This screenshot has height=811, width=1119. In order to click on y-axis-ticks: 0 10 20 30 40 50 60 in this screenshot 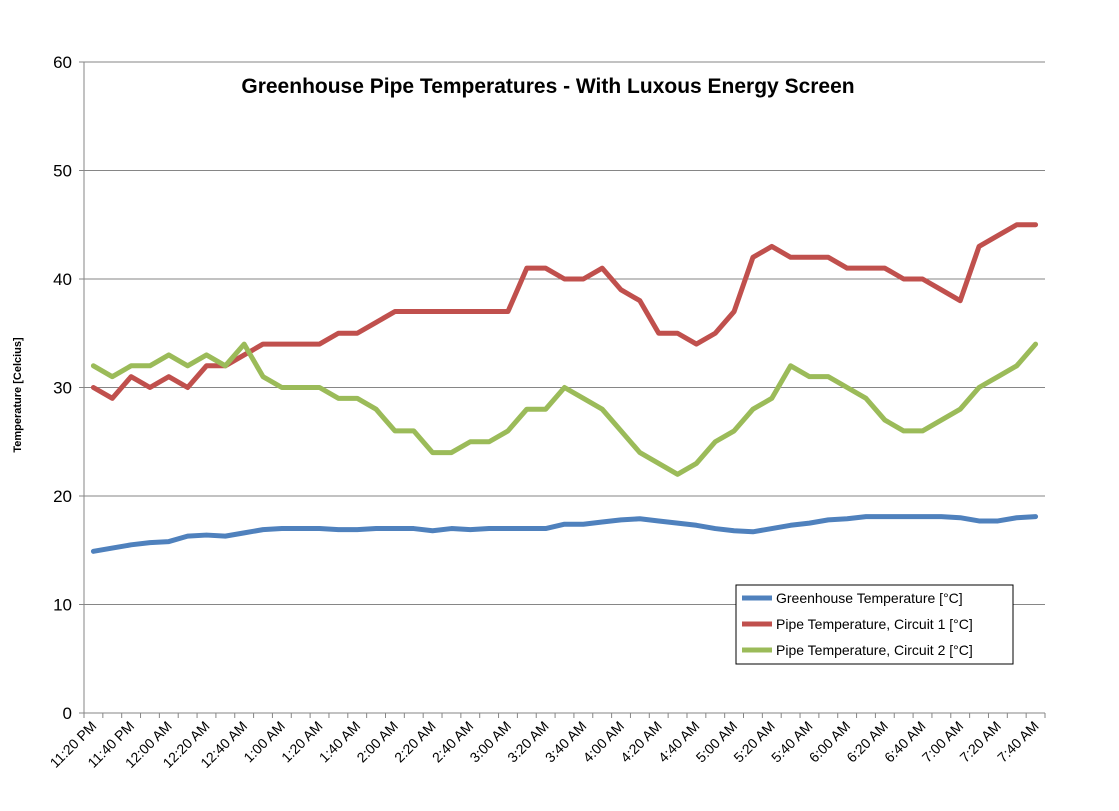, I will do `click(68, 388)`.